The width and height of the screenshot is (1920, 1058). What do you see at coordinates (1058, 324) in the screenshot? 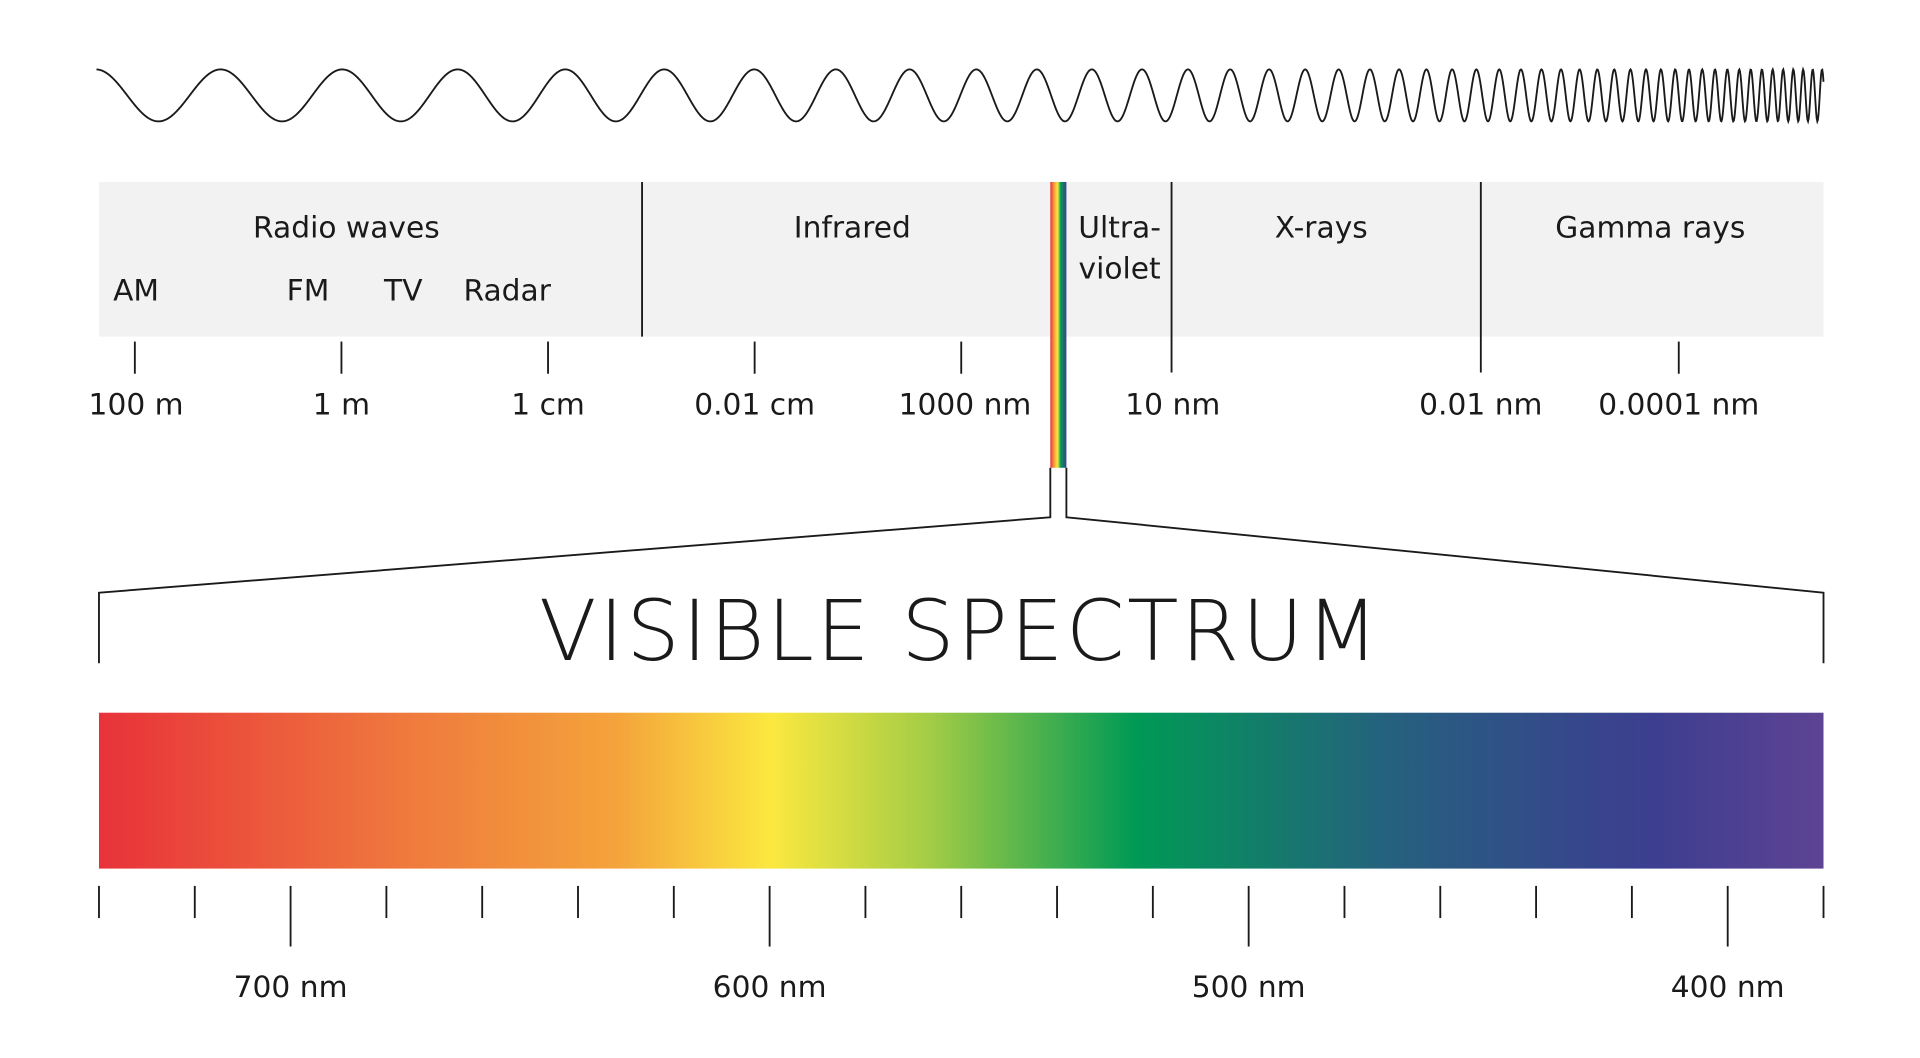
I see `visible-strip` at bounding box center [1058, 324].